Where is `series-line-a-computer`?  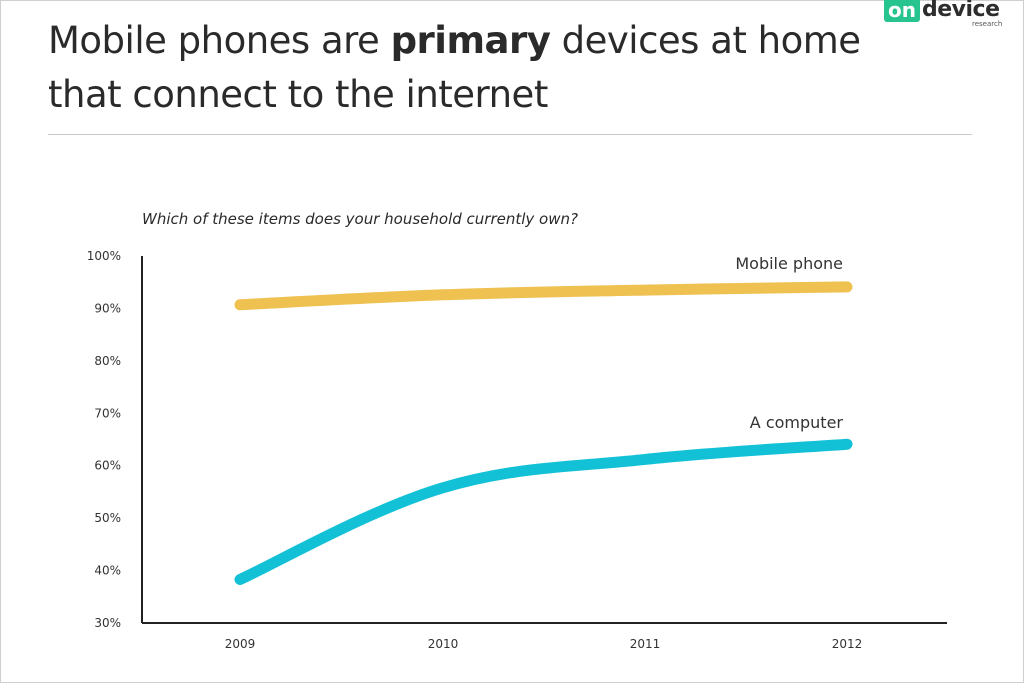
series-line-a-computer is located at coordinates (543, 511).